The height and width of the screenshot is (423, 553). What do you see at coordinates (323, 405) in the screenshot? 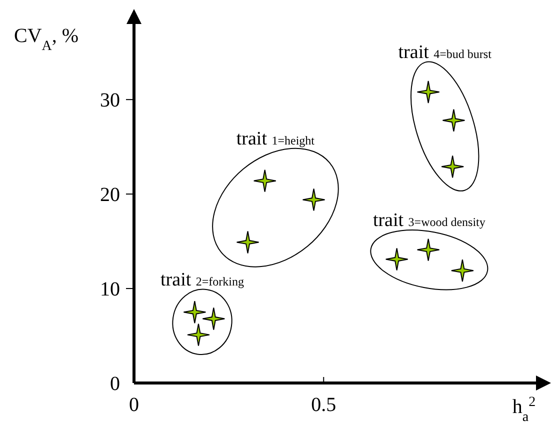
I see `x-tick-label: 0.5` at bounding box center [323, 405].